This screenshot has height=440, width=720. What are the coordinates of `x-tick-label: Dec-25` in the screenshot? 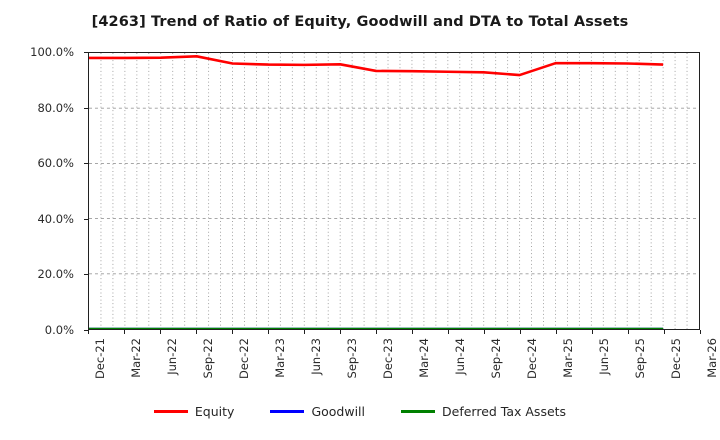 It's located at (676, 359).